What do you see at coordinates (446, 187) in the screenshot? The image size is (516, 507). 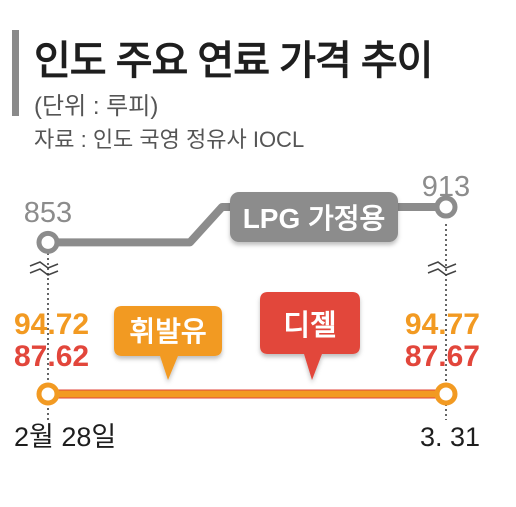 I see `lpg-value-end: 913` at bounding box center [446, 187].